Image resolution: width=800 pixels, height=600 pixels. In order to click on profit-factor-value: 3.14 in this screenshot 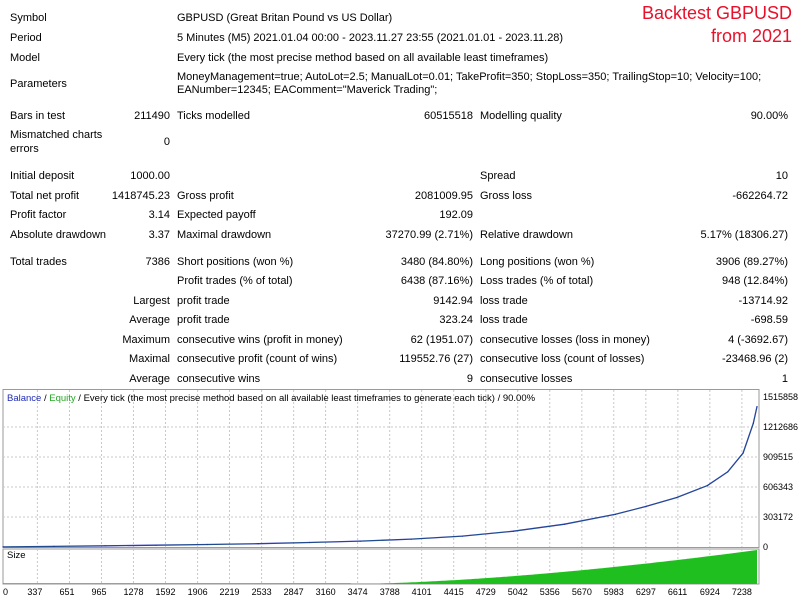, I will do `click(159, 215)`.